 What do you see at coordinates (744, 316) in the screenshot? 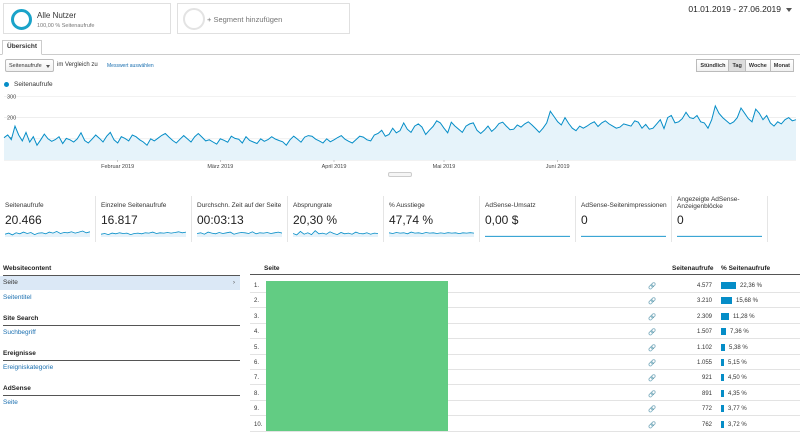
I see `row-pct: 11,28 %` at bounding box center [744, 316].